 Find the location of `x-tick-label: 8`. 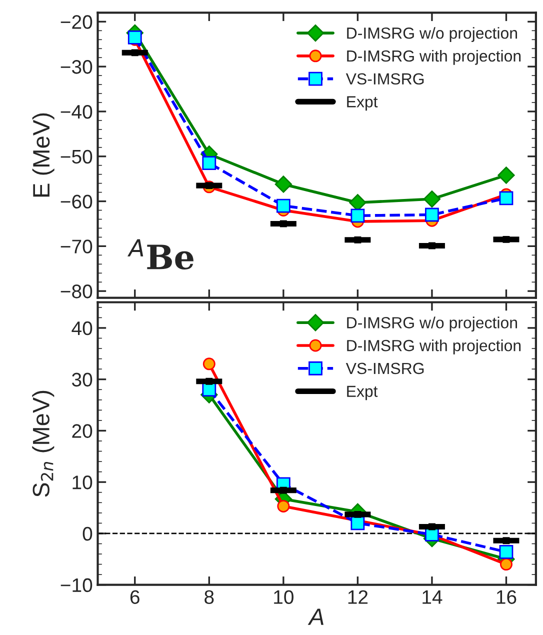

x-tick-label: 8 is located at coordinates (209, 597).